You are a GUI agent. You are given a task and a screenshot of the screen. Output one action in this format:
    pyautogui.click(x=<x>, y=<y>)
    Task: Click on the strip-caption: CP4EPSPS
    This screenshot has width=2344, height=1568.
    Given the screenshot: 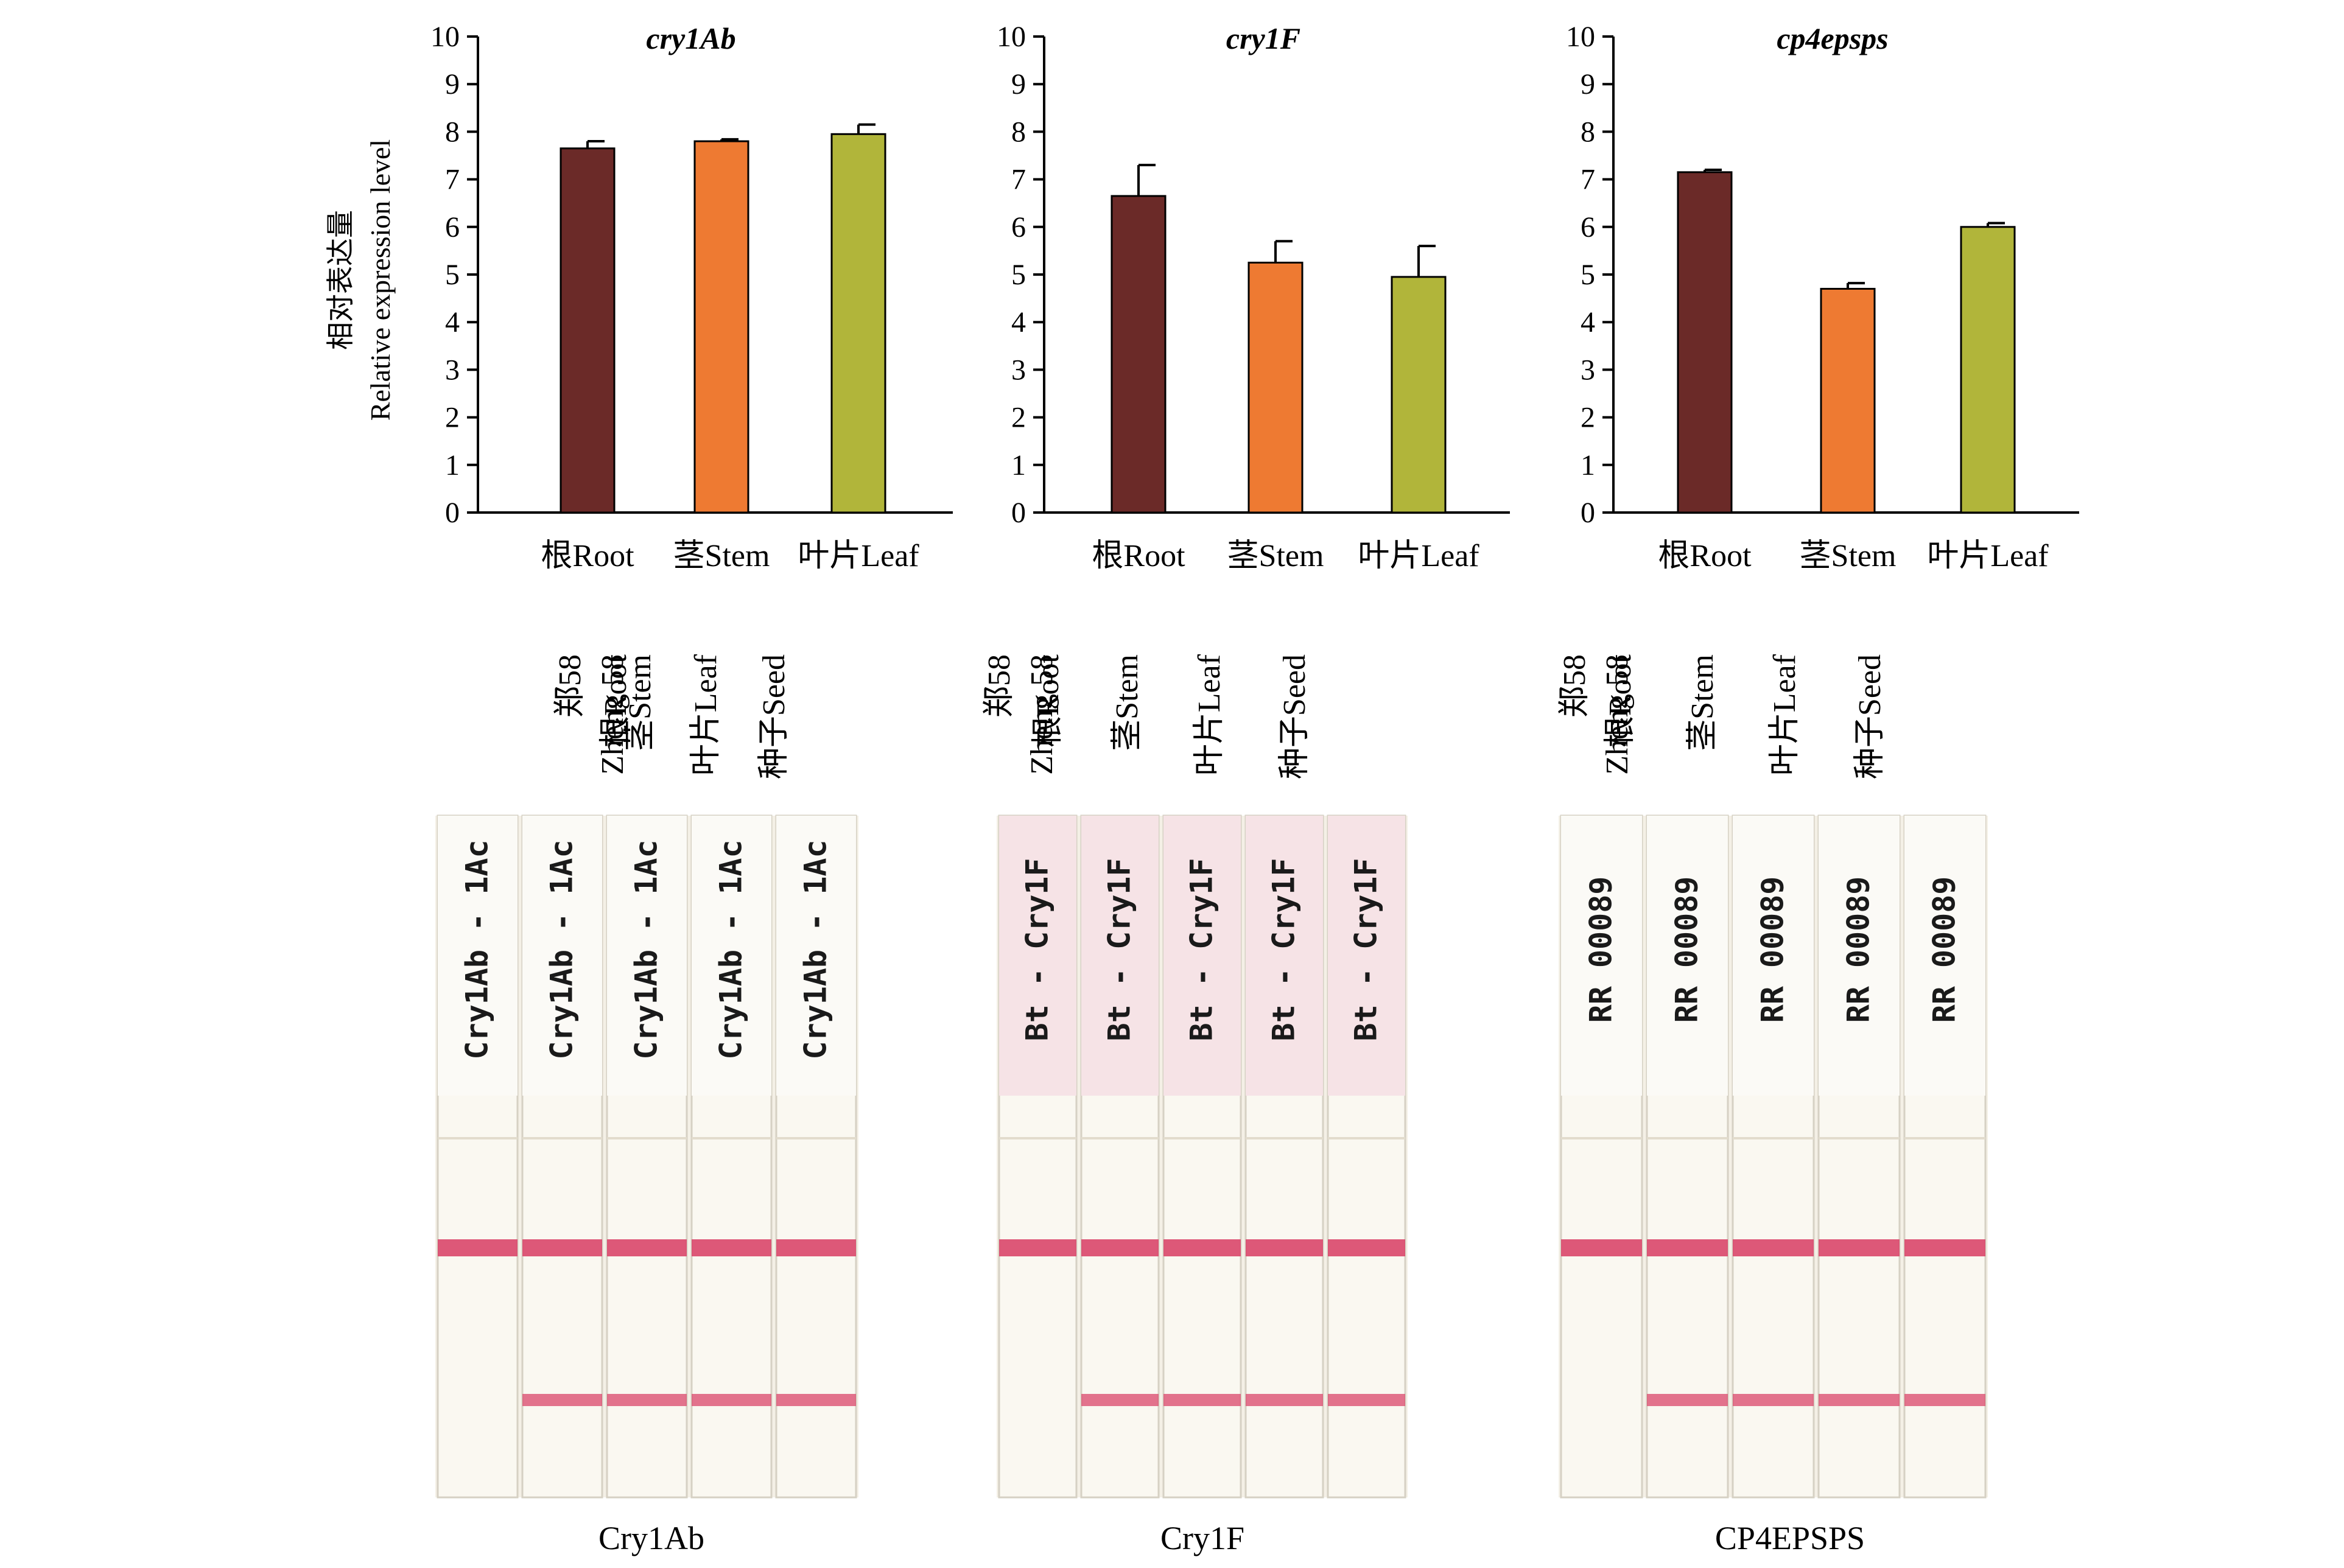 What is the action you would take?
    pyautogui.click(x=1790, y=1538)
    